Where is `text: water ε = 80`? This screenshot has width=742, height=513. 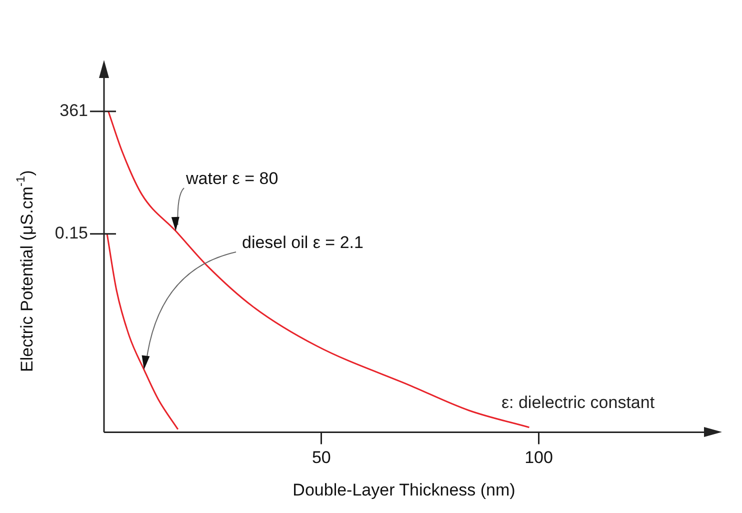 text: water ε = 80 is located at coordinates (231, 178).